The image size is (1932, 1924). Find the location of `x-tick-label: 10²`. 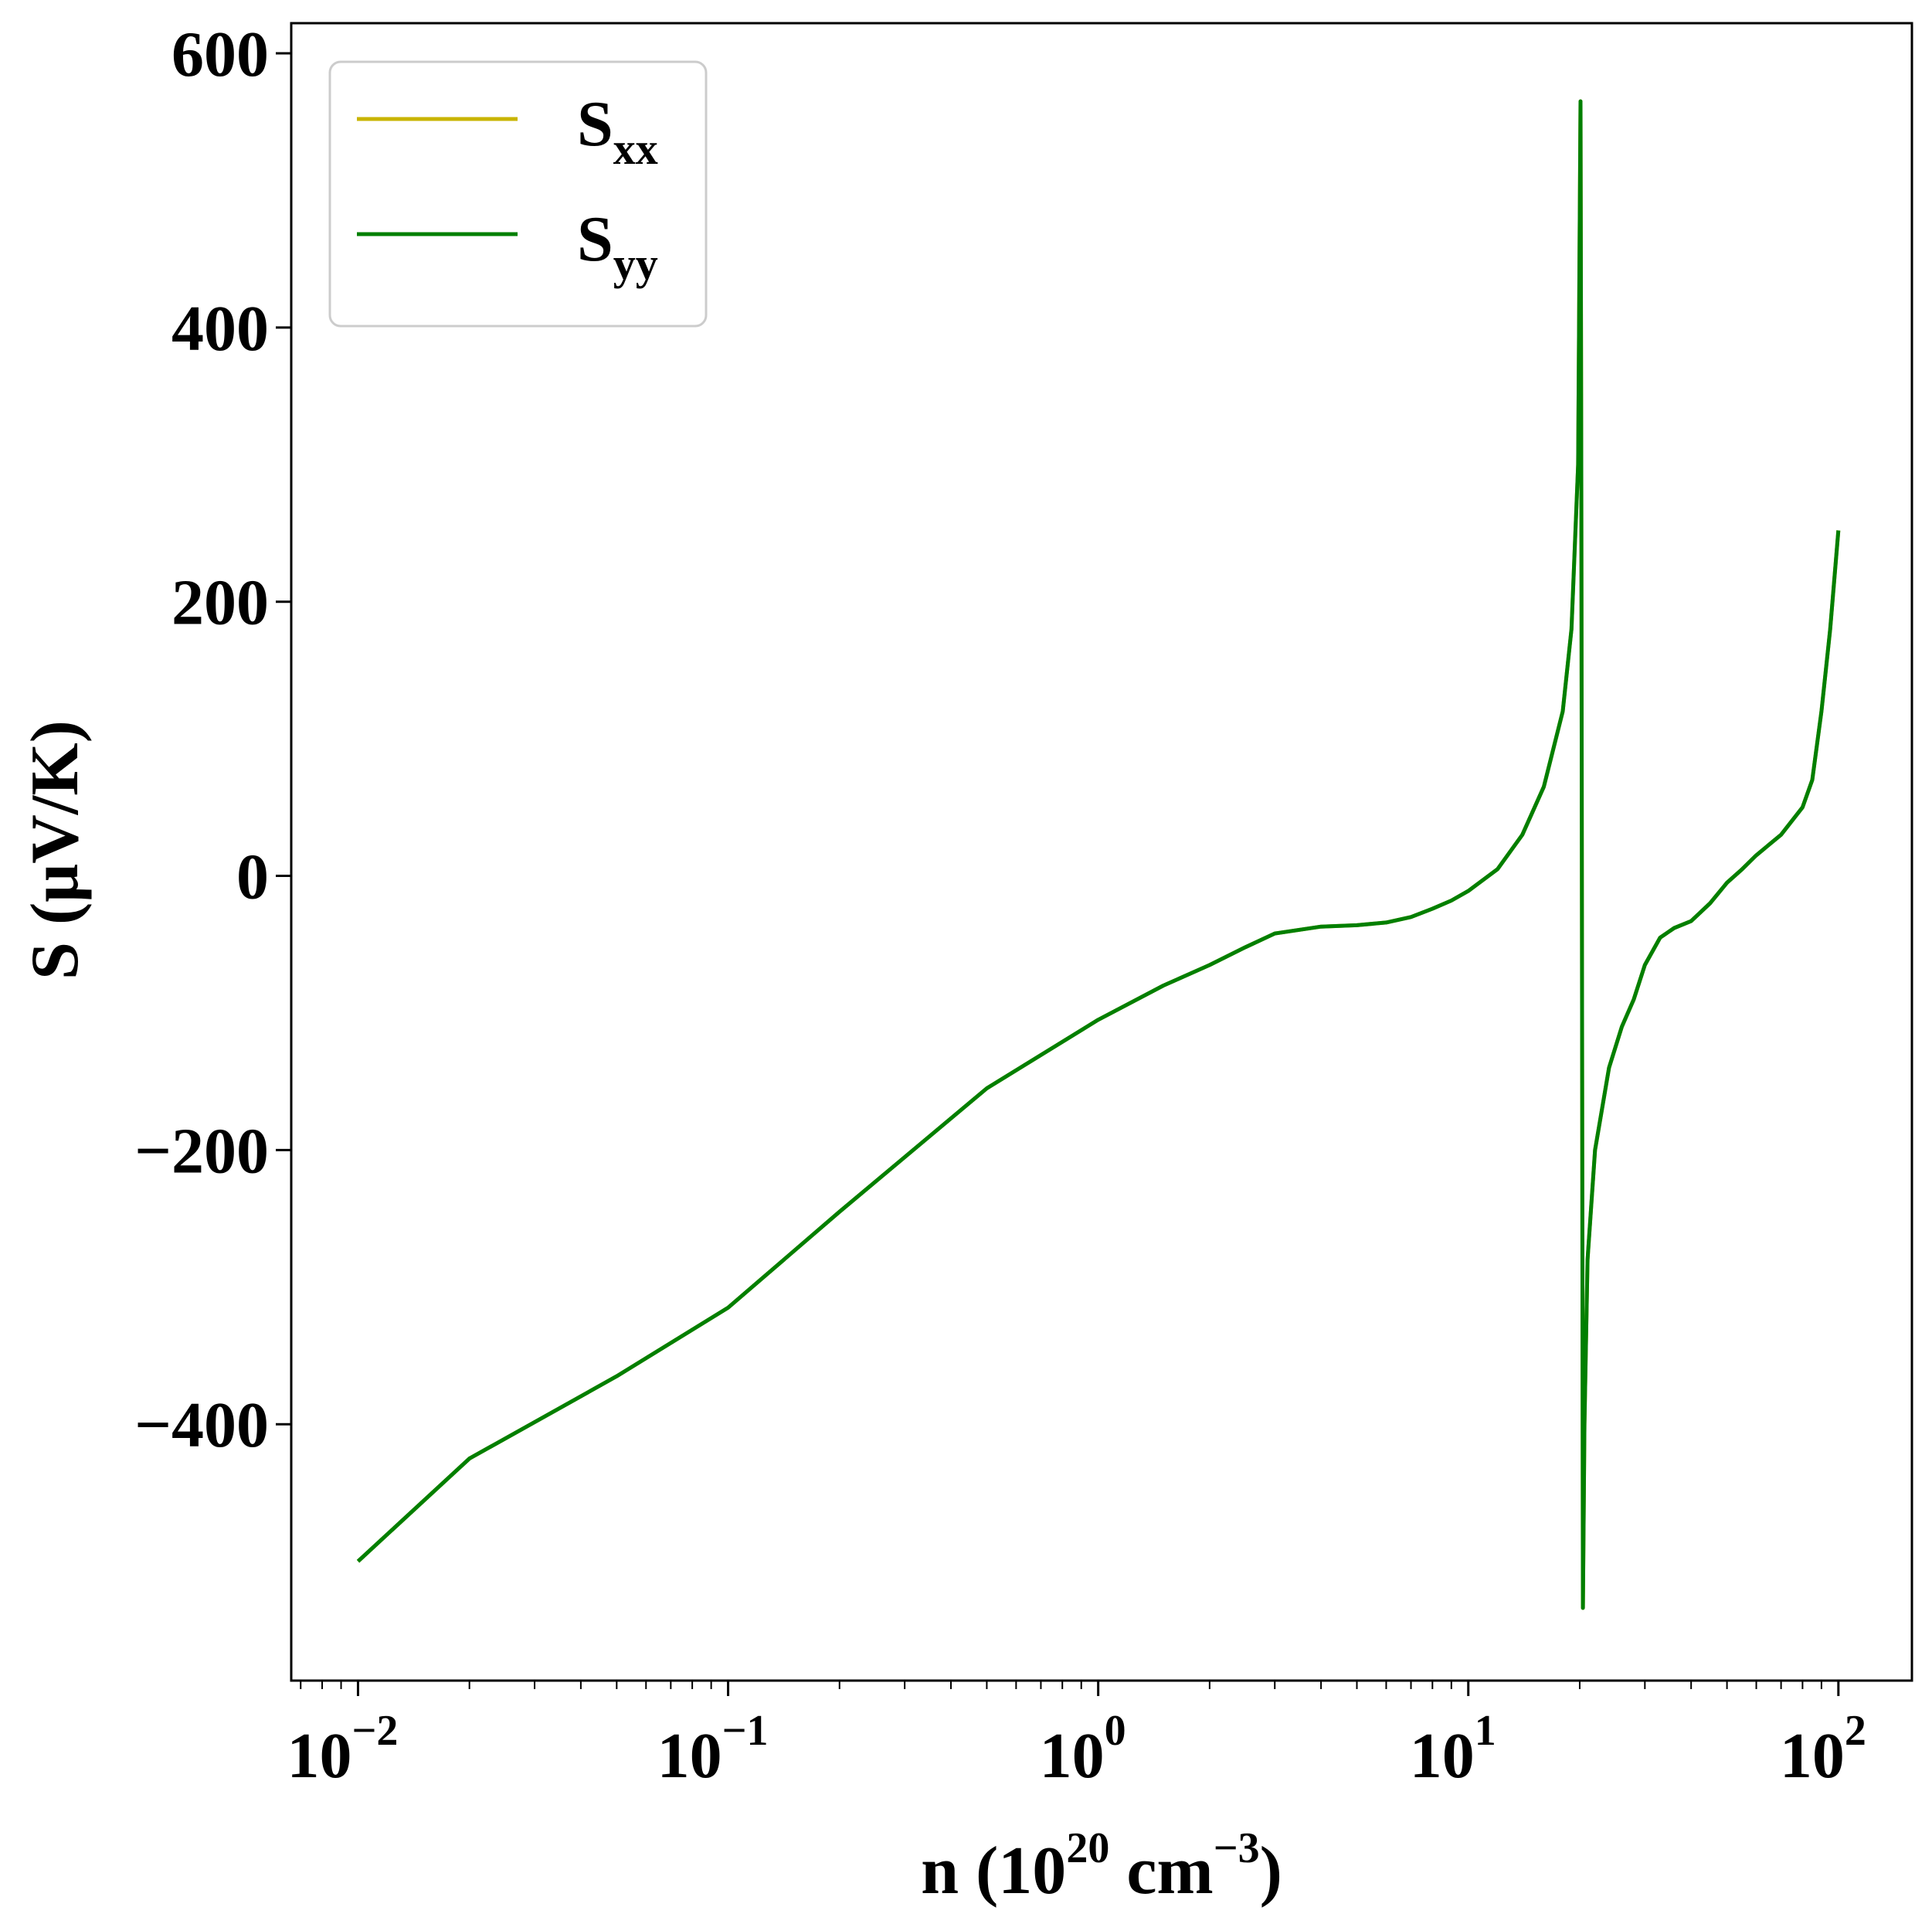

x-tick-label: 10² is located at coordinates (1823, 1749).